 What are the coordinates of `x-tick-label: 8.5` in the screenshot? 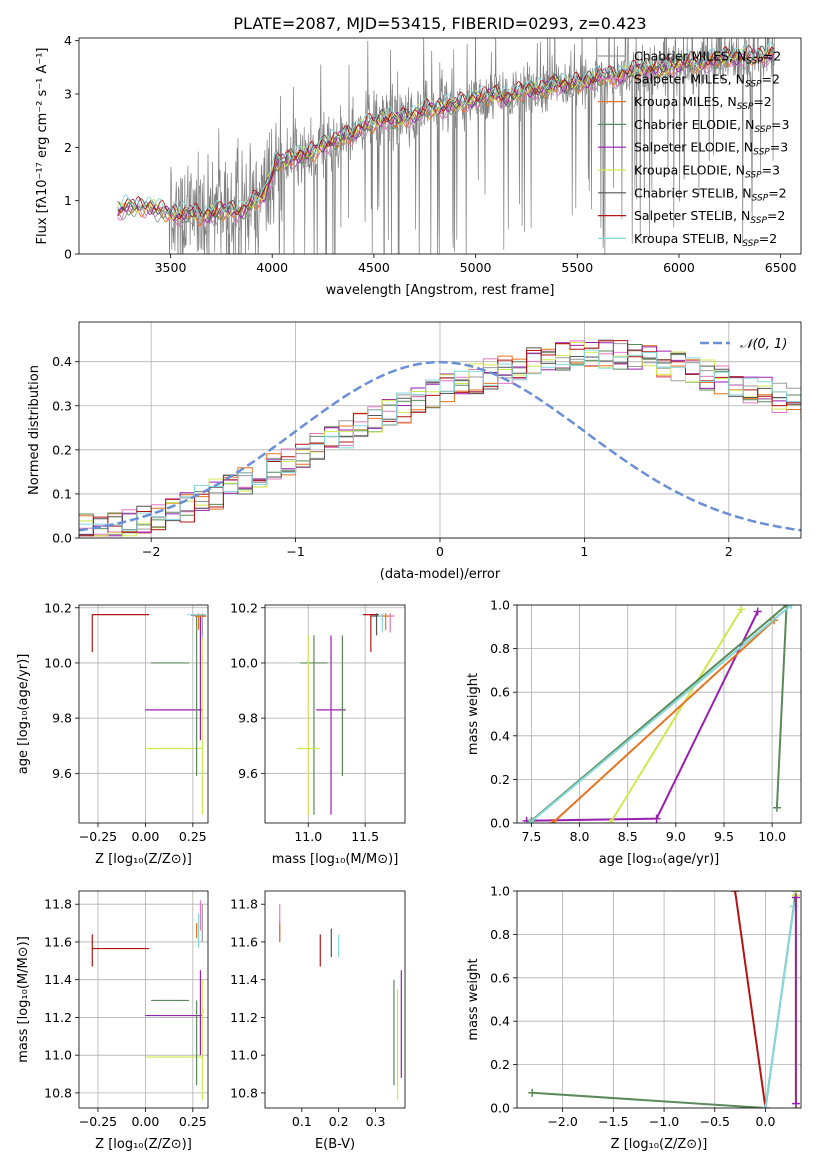 It's located at (628, 836).